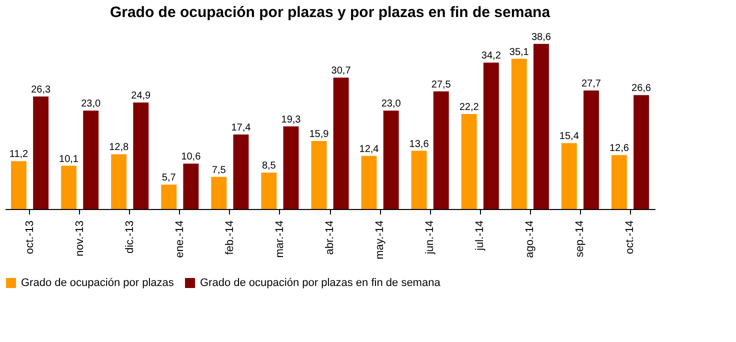 This screenshot has width=736, height=342. Describe the element at coordinates (369, 149) in the screenshot. I see `data-label: 12,4` at that location.